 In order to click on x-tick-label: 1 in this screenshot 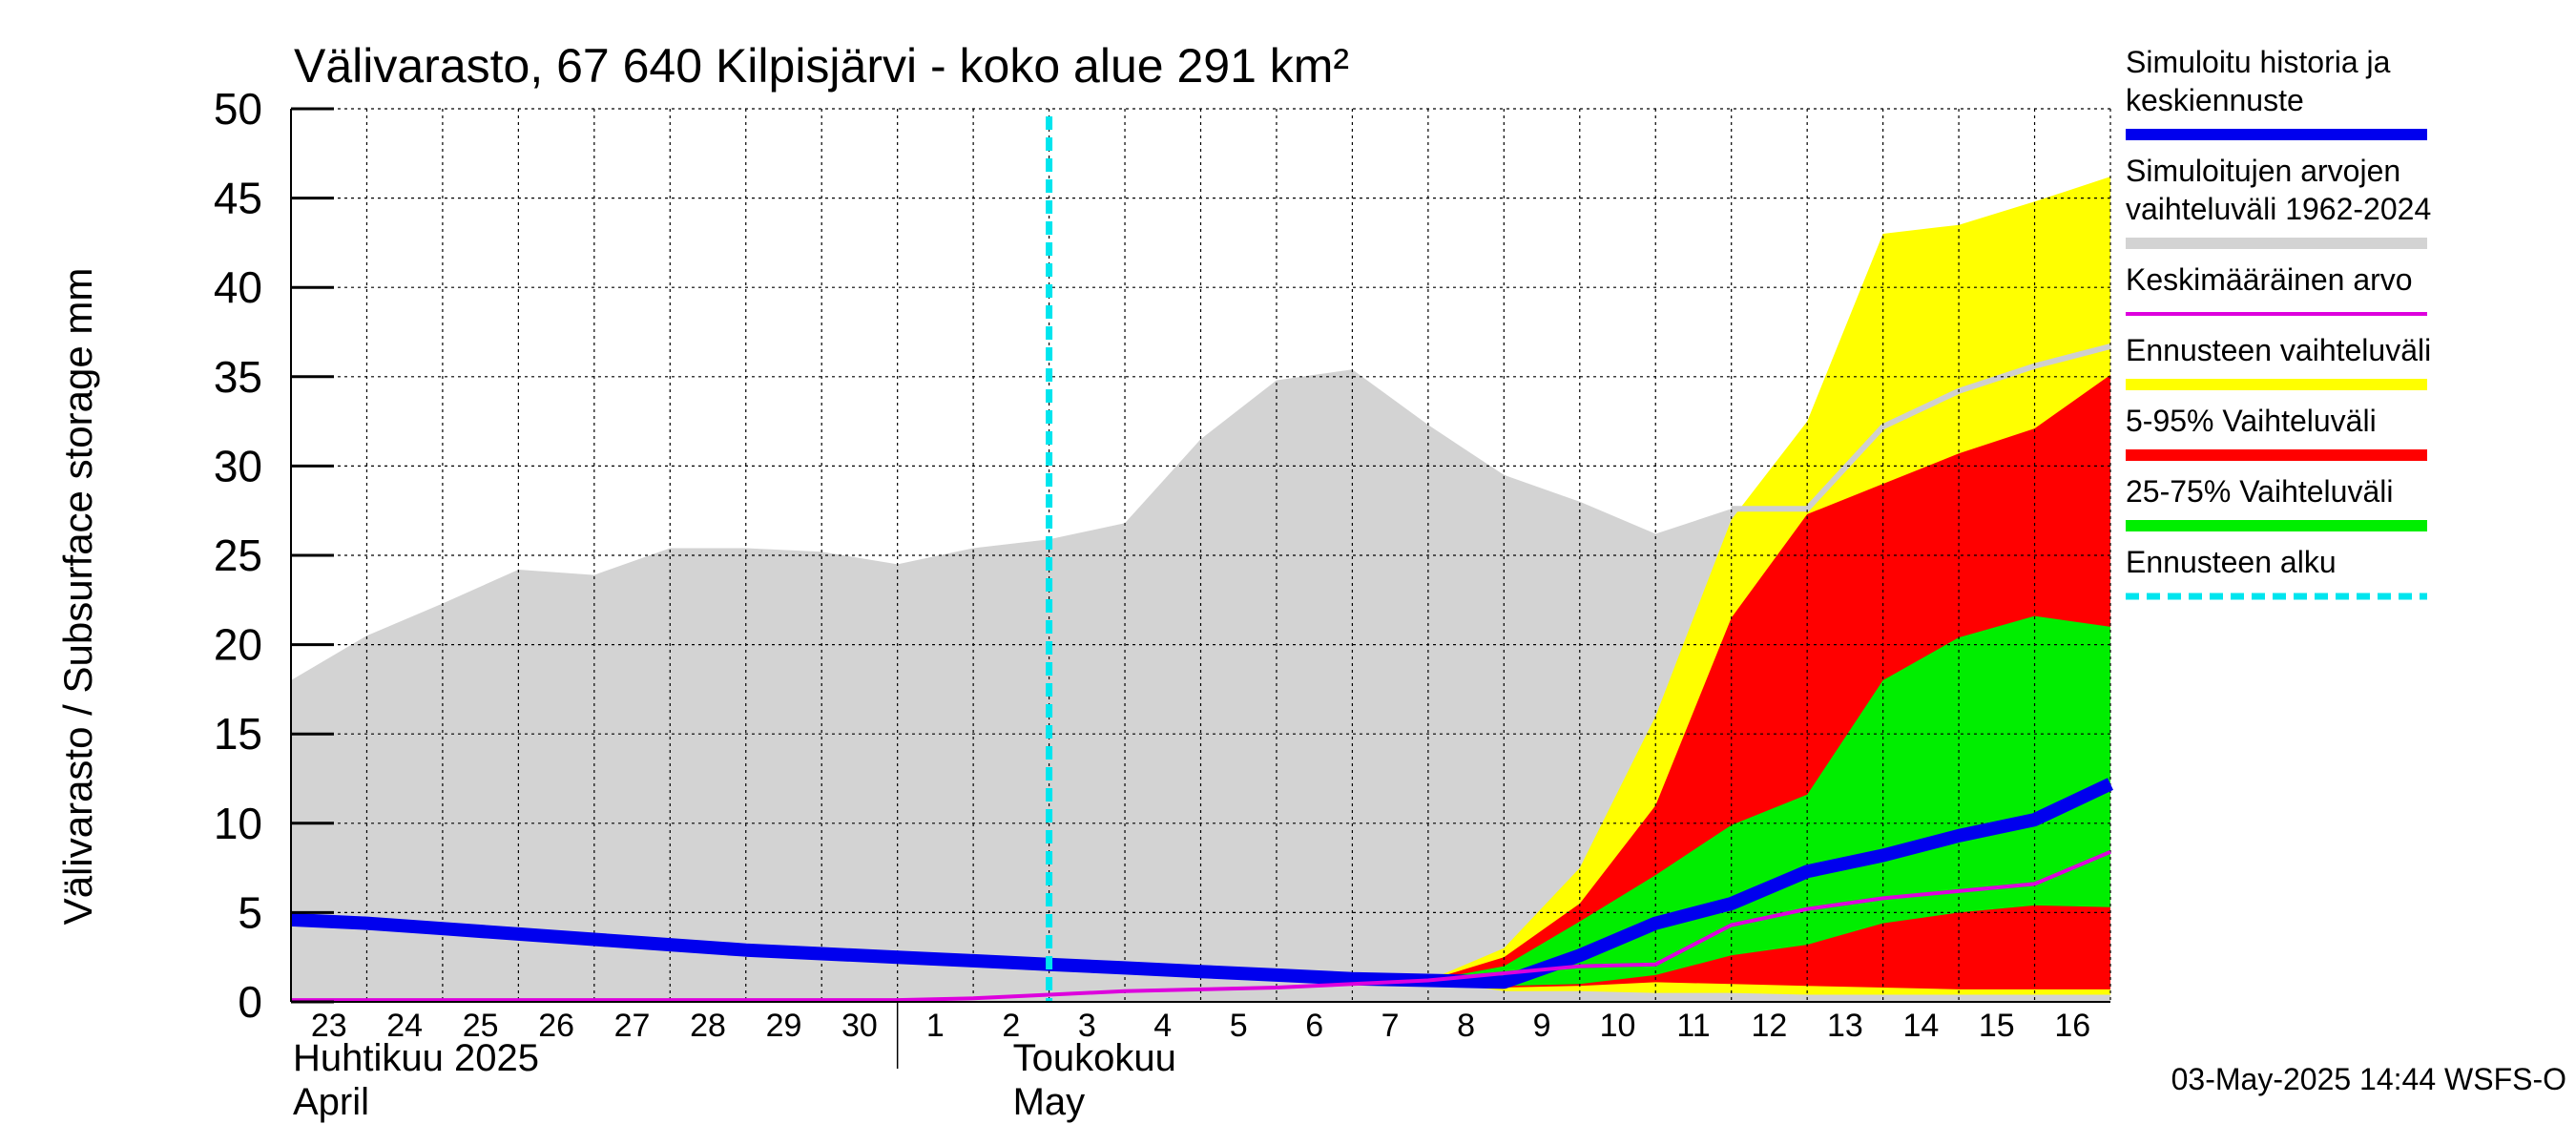, I will do `click(935, 1026)`.